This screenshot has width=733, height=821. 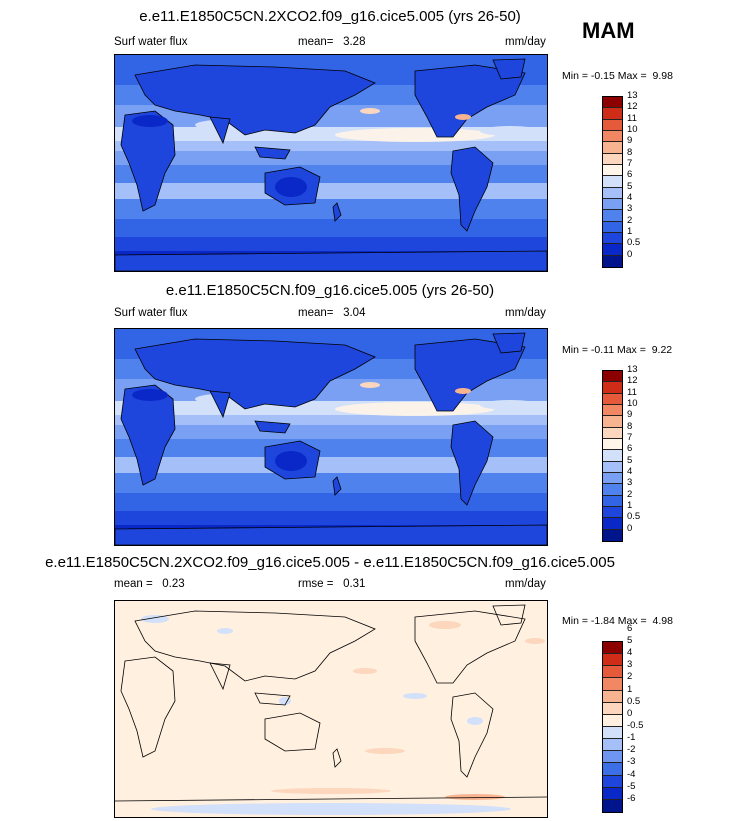 I want to click on panel-3-max-label: Max =, so click(x=632, y=621).